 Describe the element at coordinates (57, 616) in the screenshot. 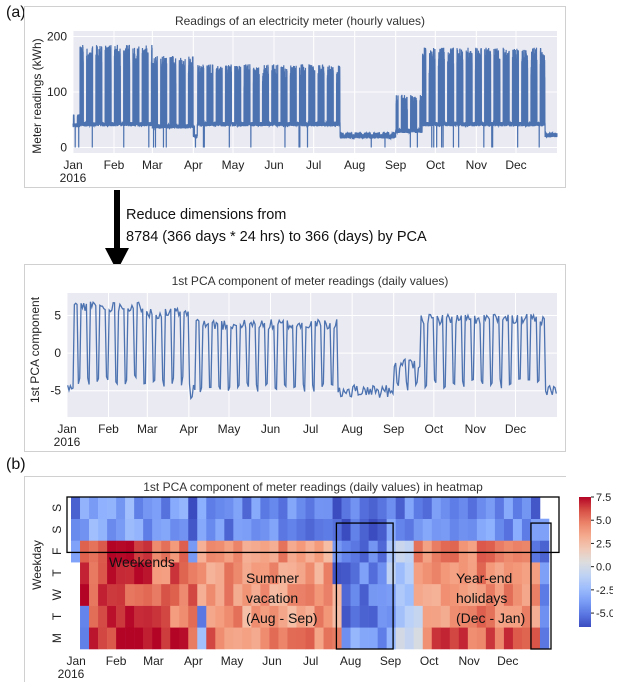

I see `row-tick-label: T` at that location.